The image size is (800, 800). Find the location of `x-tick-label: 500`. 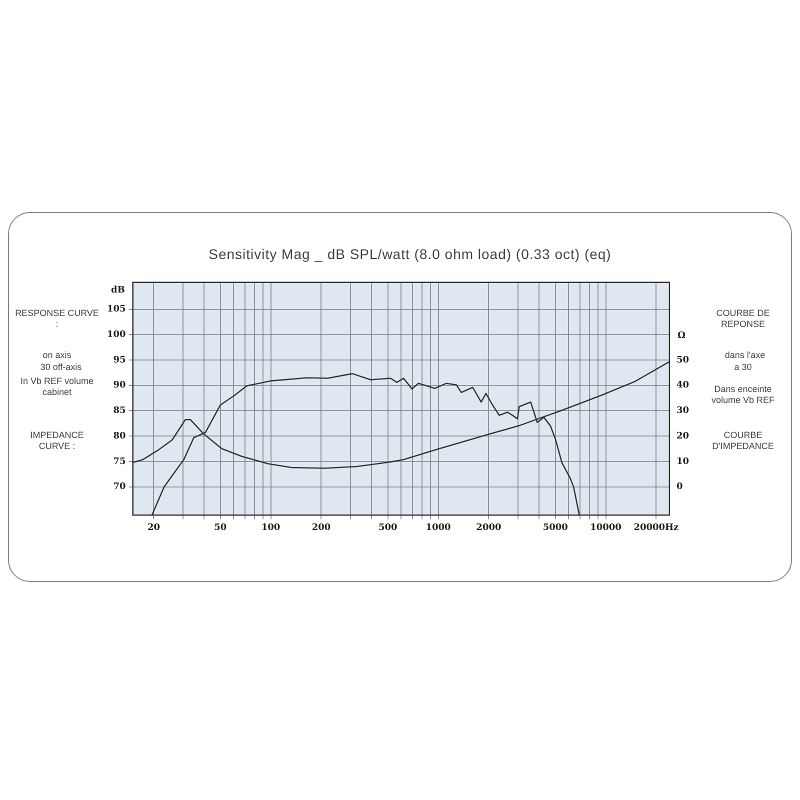

x-tick-label: 500 is located at coordinates (388, 527).